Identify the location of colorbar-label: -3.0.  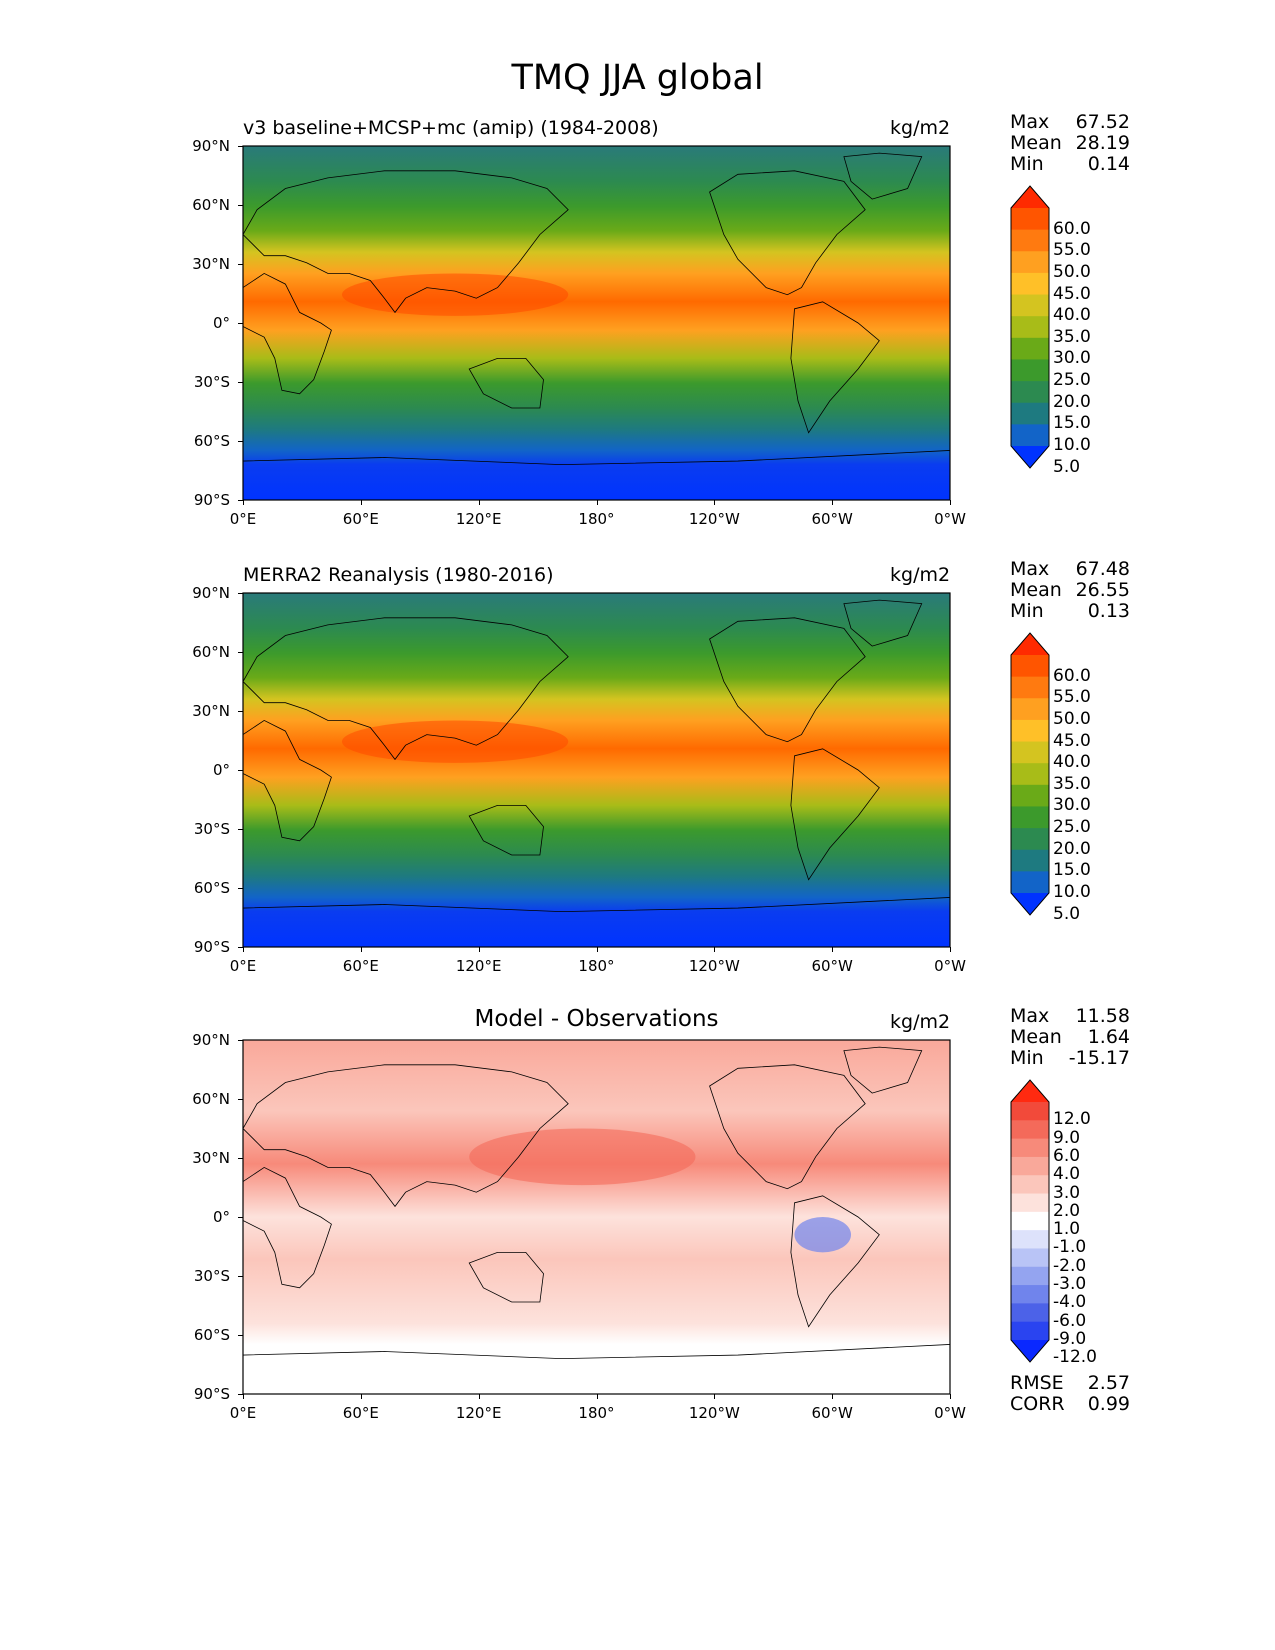
(1070, 1284).